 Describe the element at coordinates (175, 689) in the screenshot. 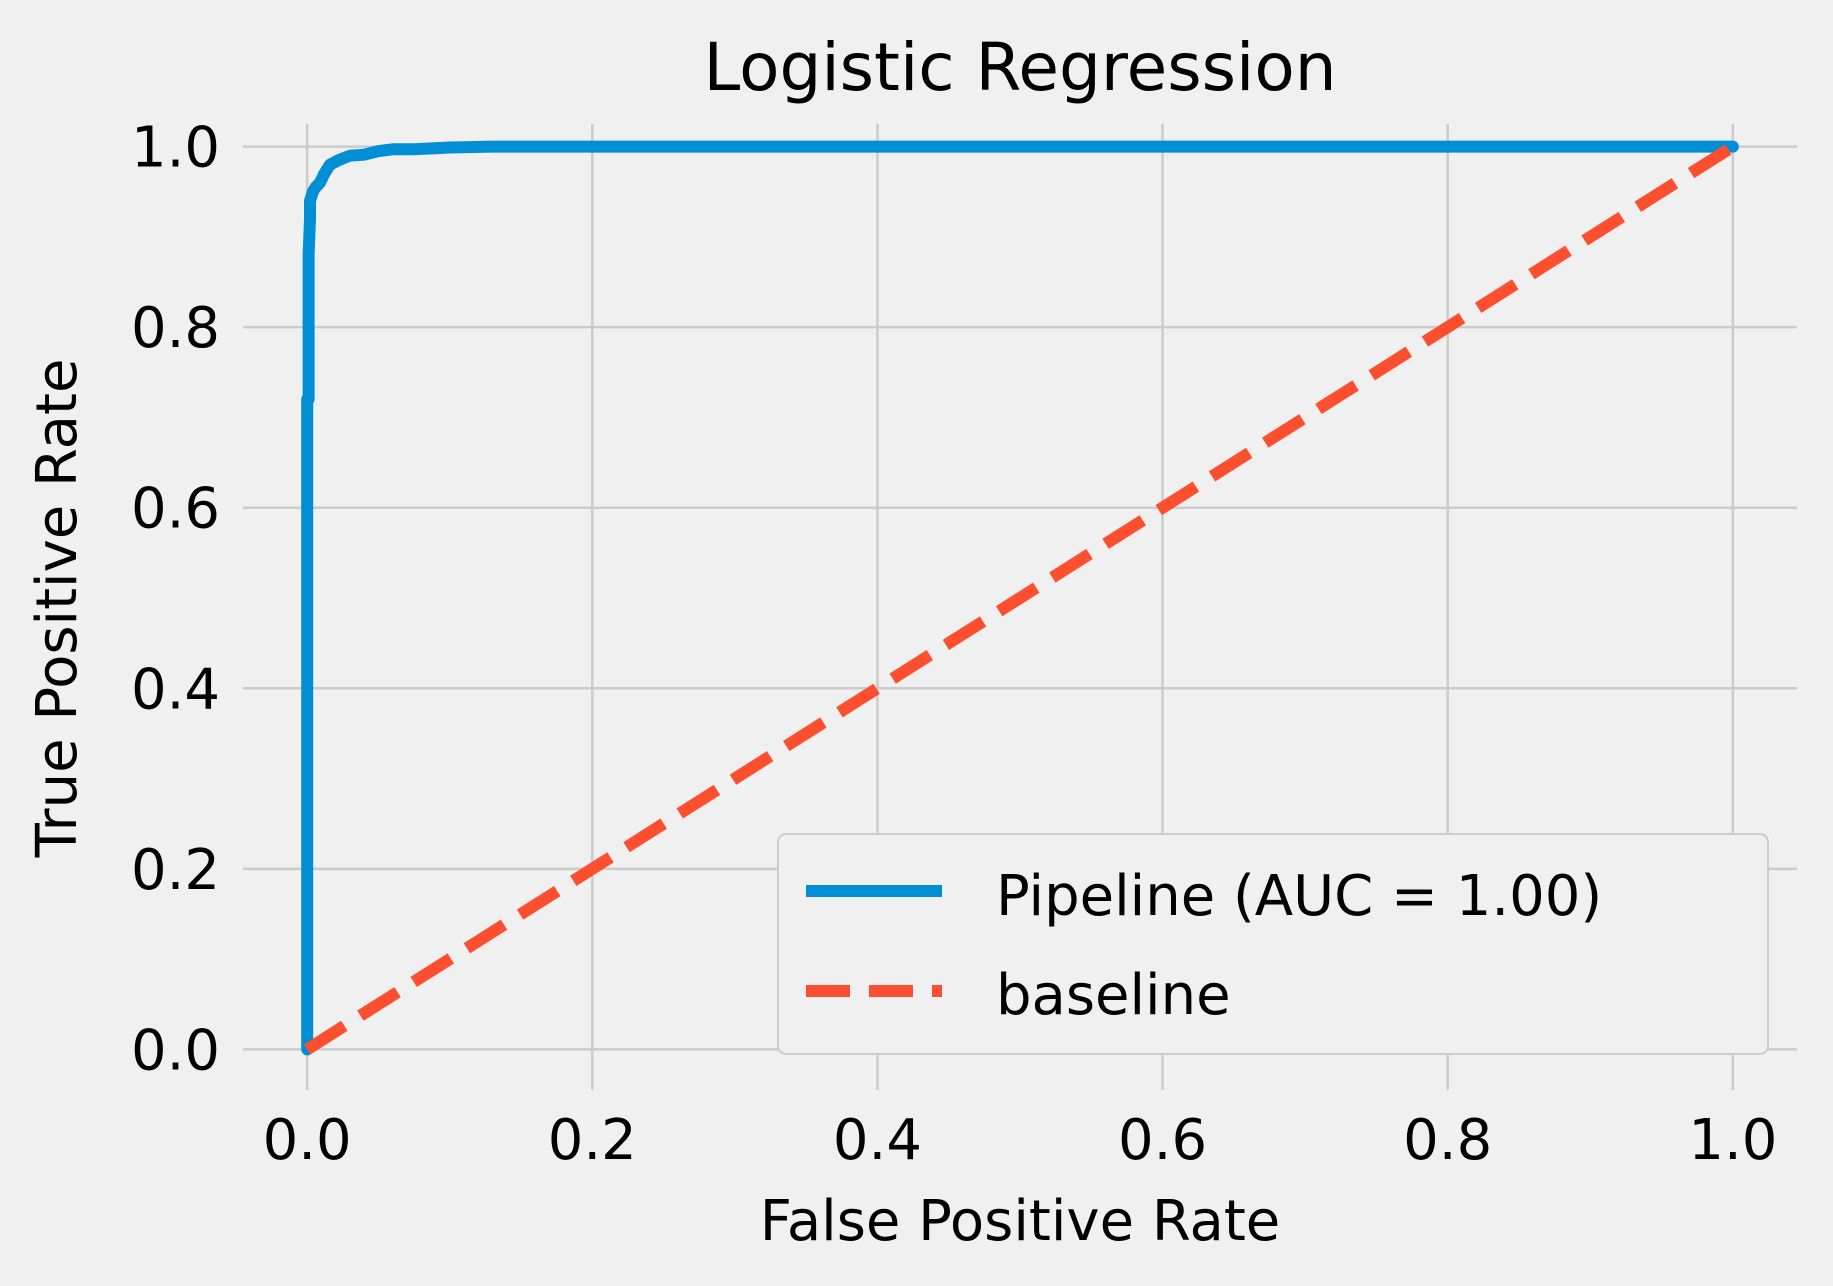

I see `y-tick-label: 0.4` at that location.